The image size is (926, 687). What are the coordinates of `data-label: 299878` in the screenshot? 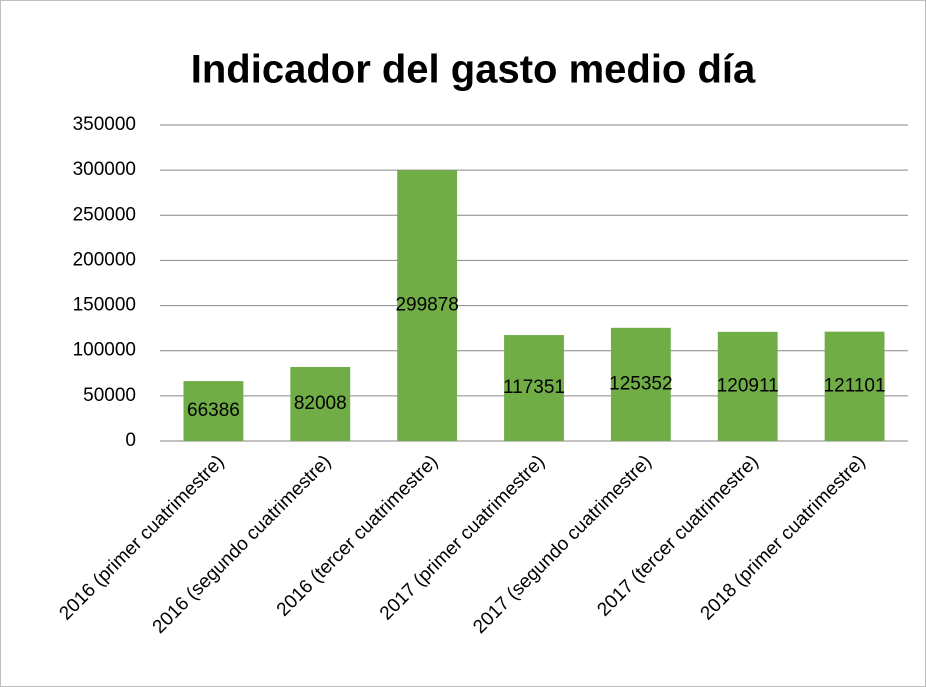 It's located at (426, 305).